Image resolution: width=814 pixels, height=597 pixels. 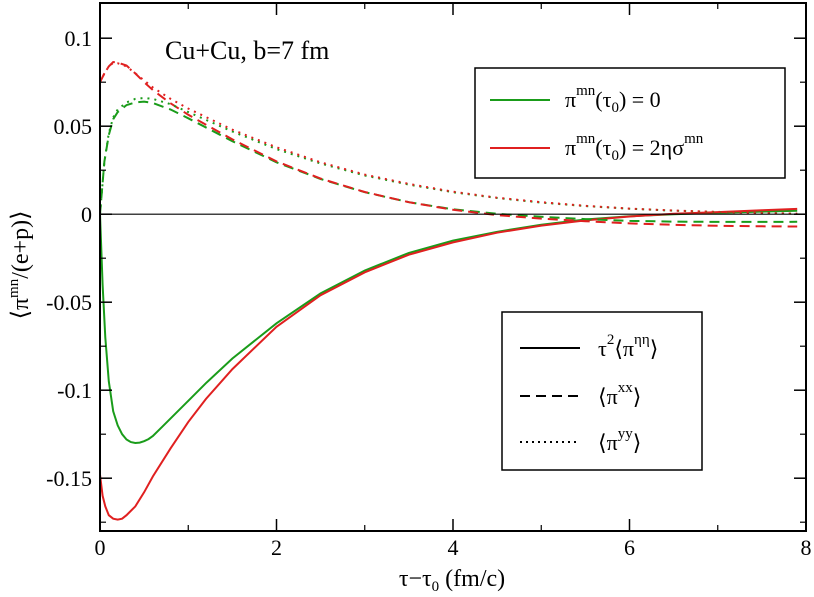 What do you see at coordinates (619, 394) in the screenshot?
I see `legend-style-label-dashed: ⟨πxx⟩` at bounding box center [619, 394].